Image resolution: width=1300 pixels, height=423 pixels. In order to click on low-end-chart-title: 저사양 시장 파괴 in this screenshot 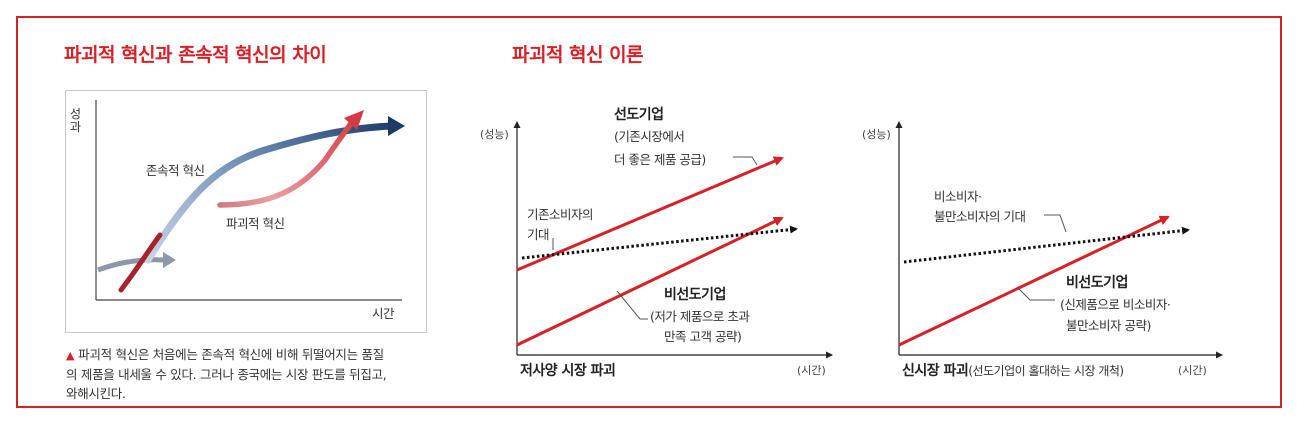, I will do `click(568, 371)`.